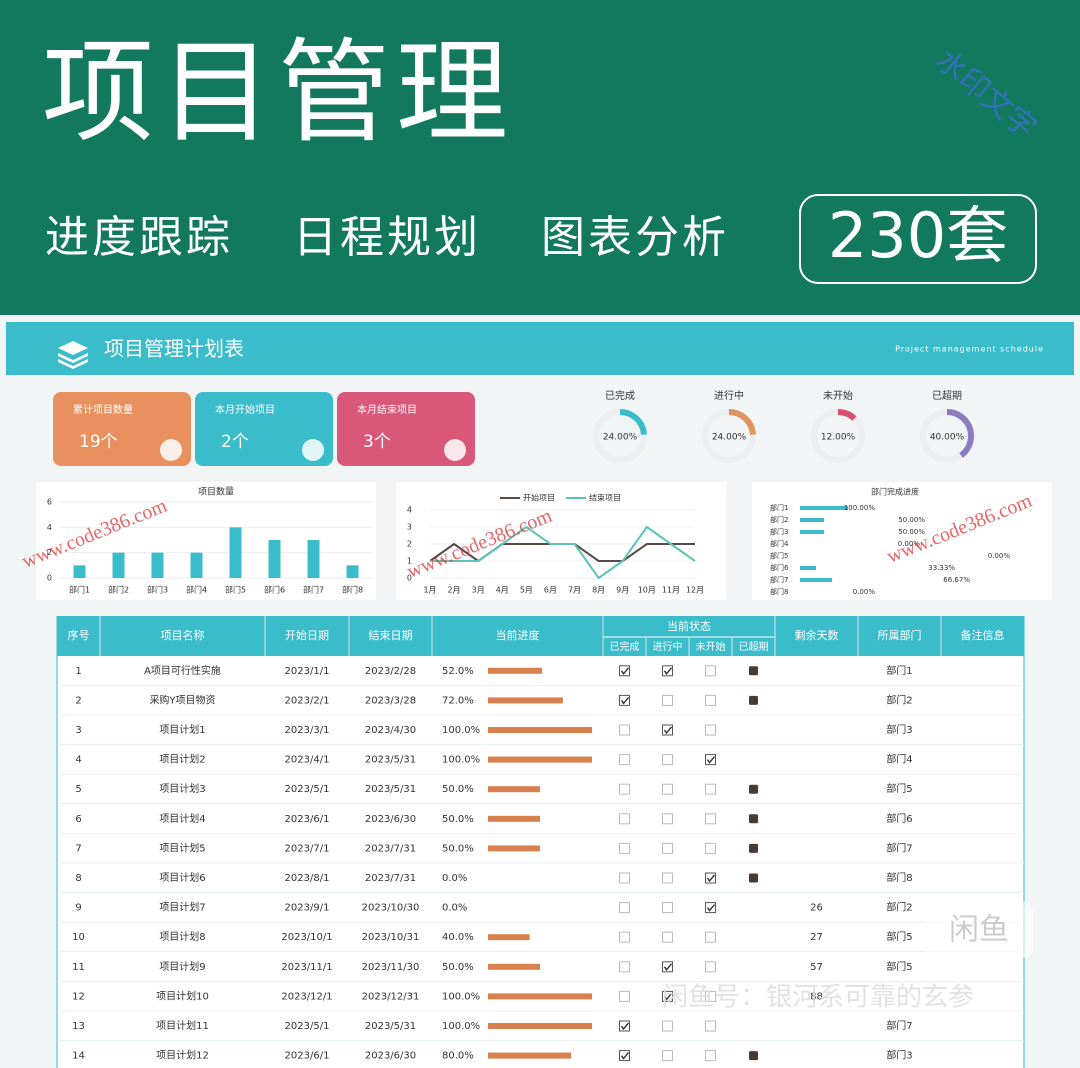  I want to click on cell-end: 2023/2/28, so click(390, 671).